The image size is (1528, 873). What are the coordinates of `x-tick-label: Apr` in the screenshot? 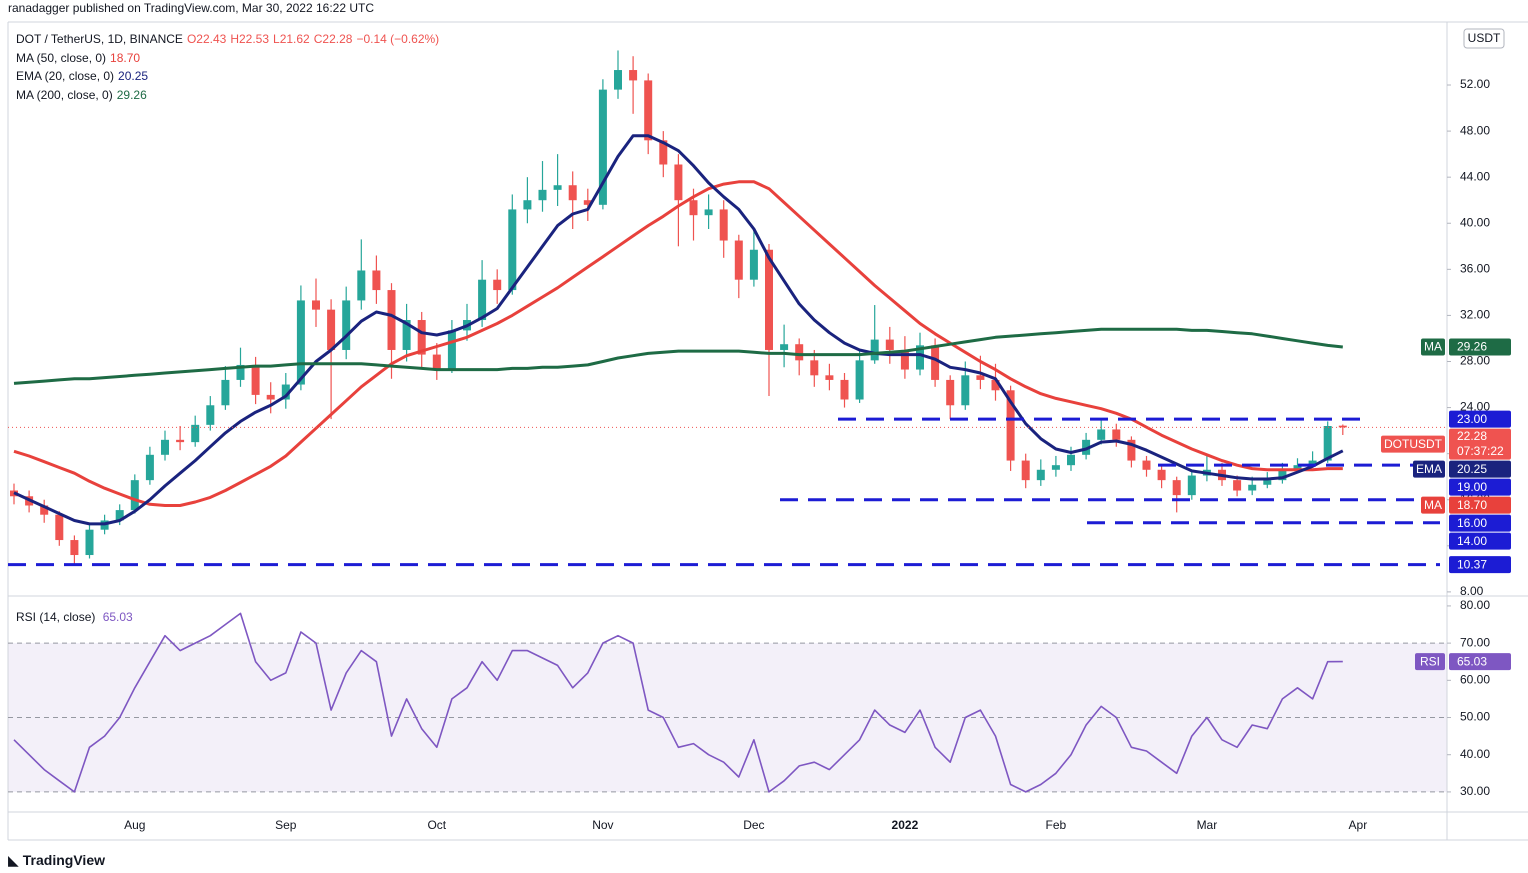 It's located at (1358, 825).